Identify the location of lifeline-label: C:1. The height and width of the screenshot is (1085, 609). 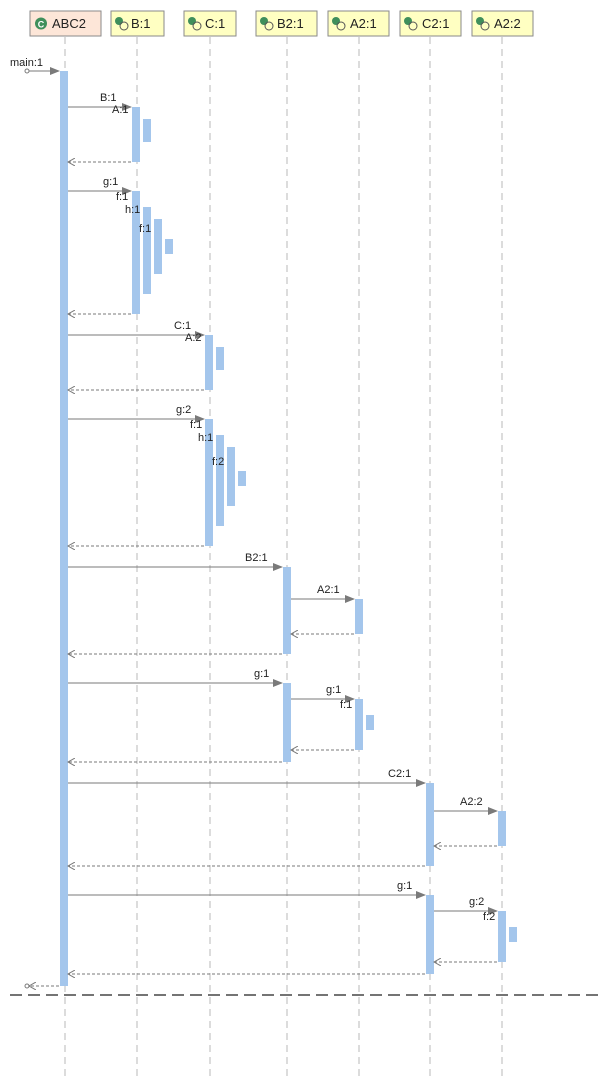
(215, 23).